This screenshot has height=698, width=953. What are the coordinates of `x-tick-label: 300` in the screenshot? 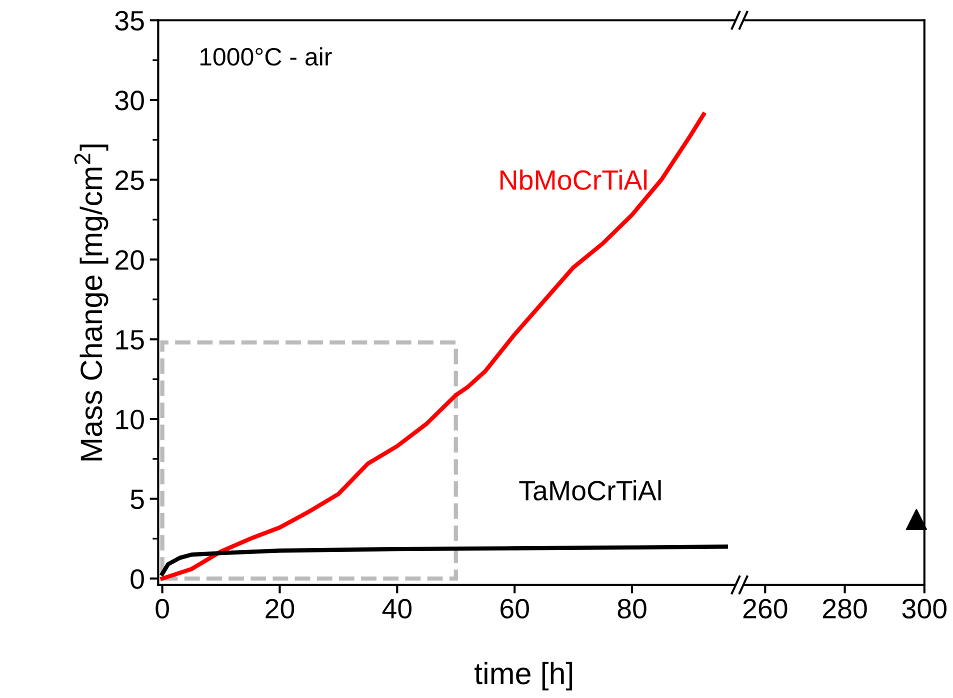 It's located at (924, 608).